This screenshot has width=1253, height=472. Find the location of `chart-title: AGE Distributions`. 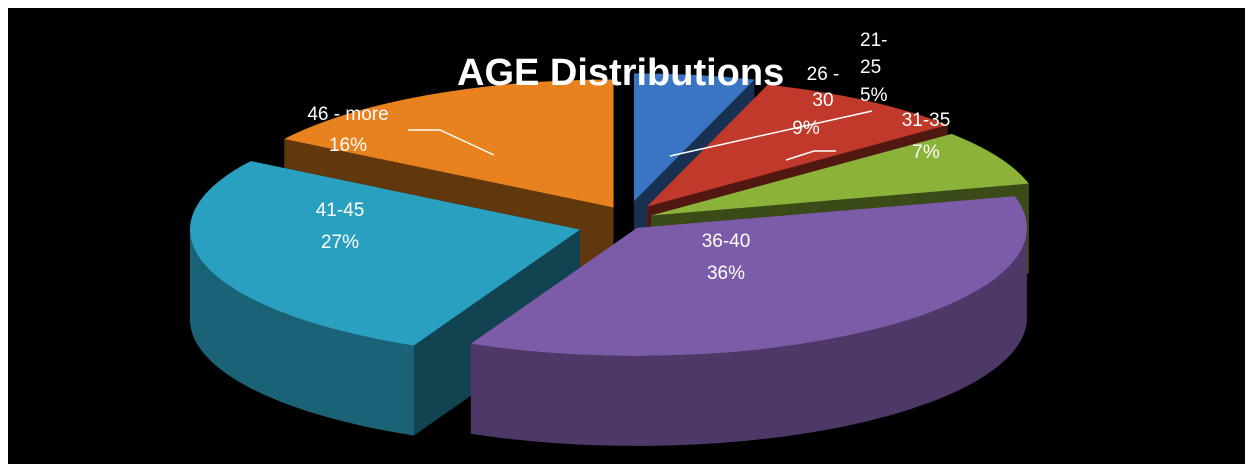

chart-title: AGE Distributions is located at coordinates (620, 73).